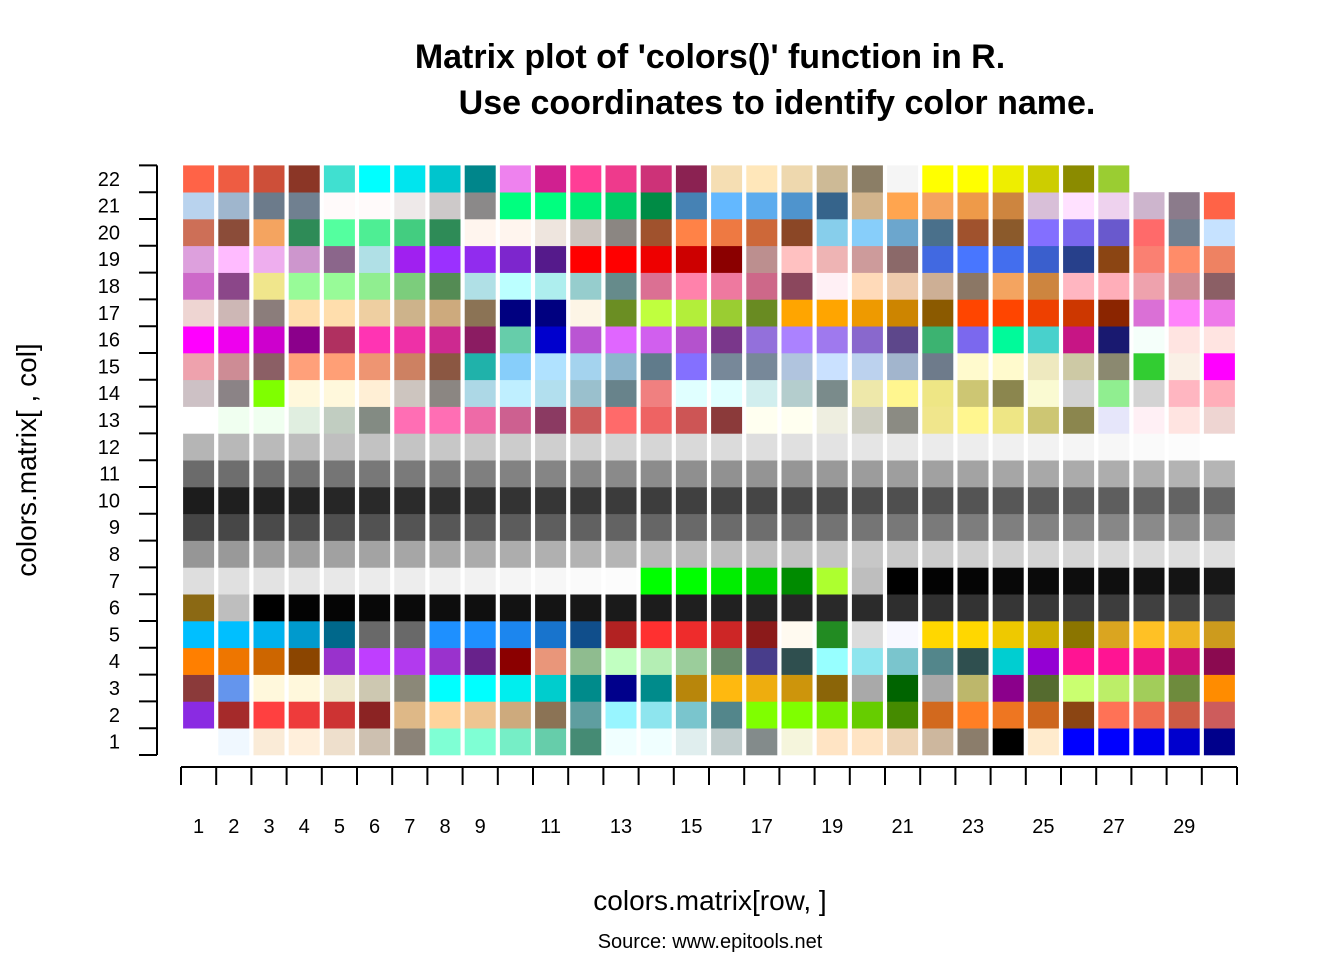  What do you see at coordinates (1114, 827) in the screenshot?
I see `x-tick-label: 27` at bounding box center [1114, 827].